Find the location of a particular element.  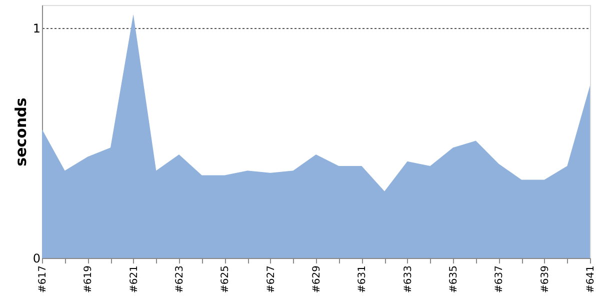

x-tick-label: #641 is located at coordinates (591, 279).